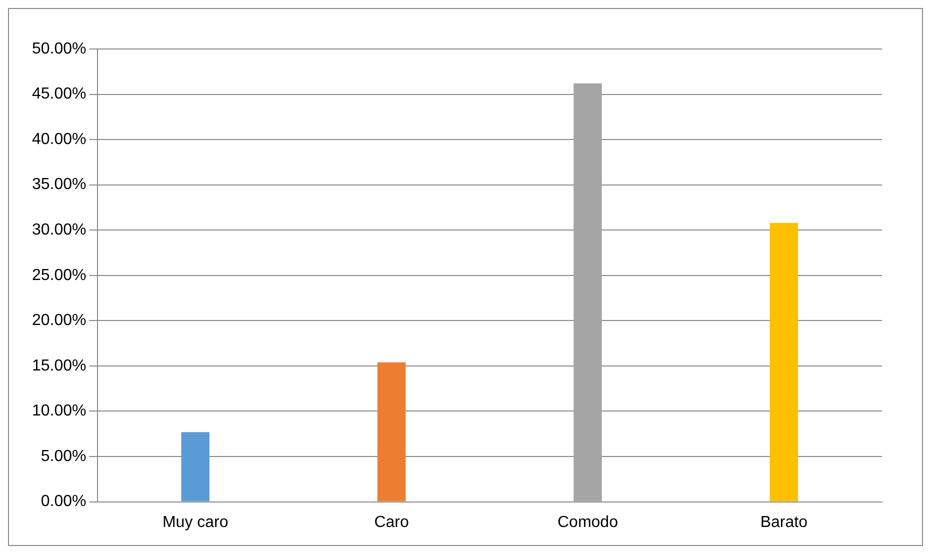 The height and width of the screenshot is (556, 933). I want to click on y-tick-label: 35.00%, so click(59, 185).